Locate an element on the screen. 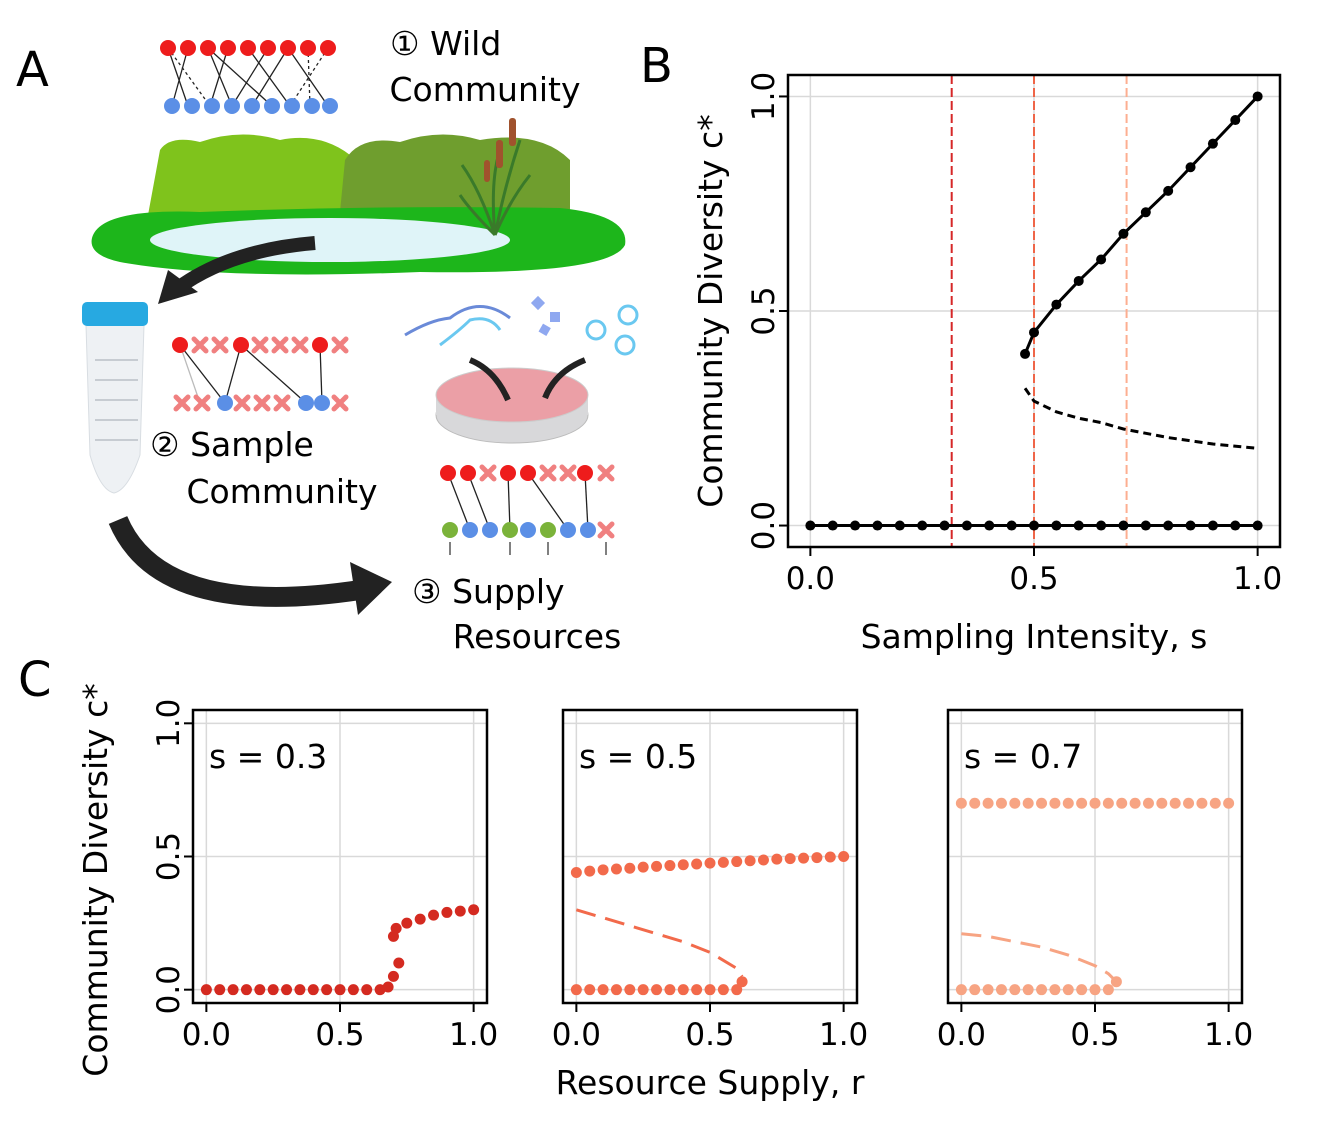  y-tick-label: 1.0 is located at coordinates (764, 96).